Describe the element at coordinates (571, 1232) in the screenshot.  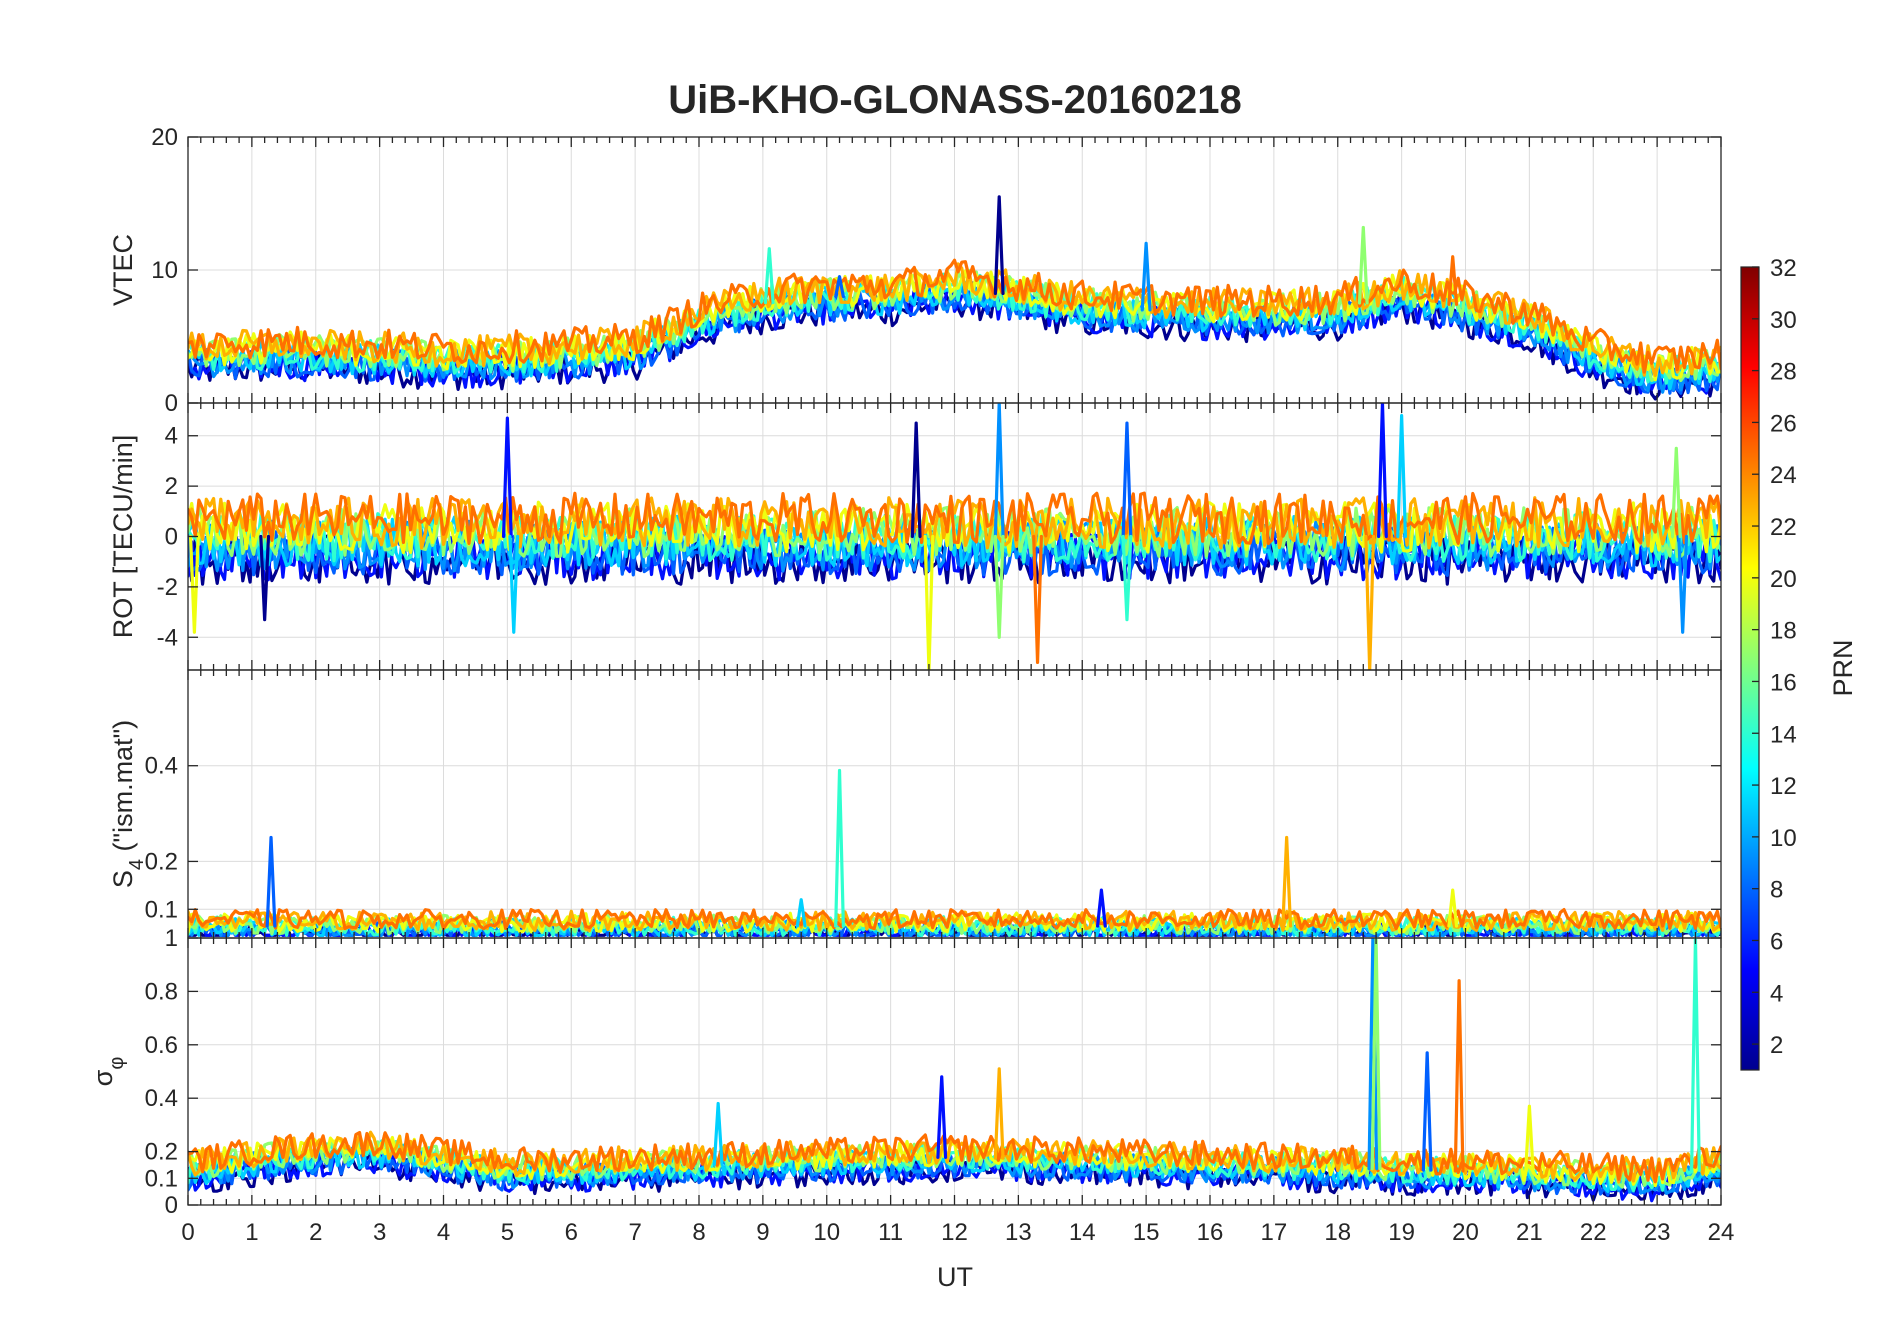
I see `x-tick-label: 6` at that location.